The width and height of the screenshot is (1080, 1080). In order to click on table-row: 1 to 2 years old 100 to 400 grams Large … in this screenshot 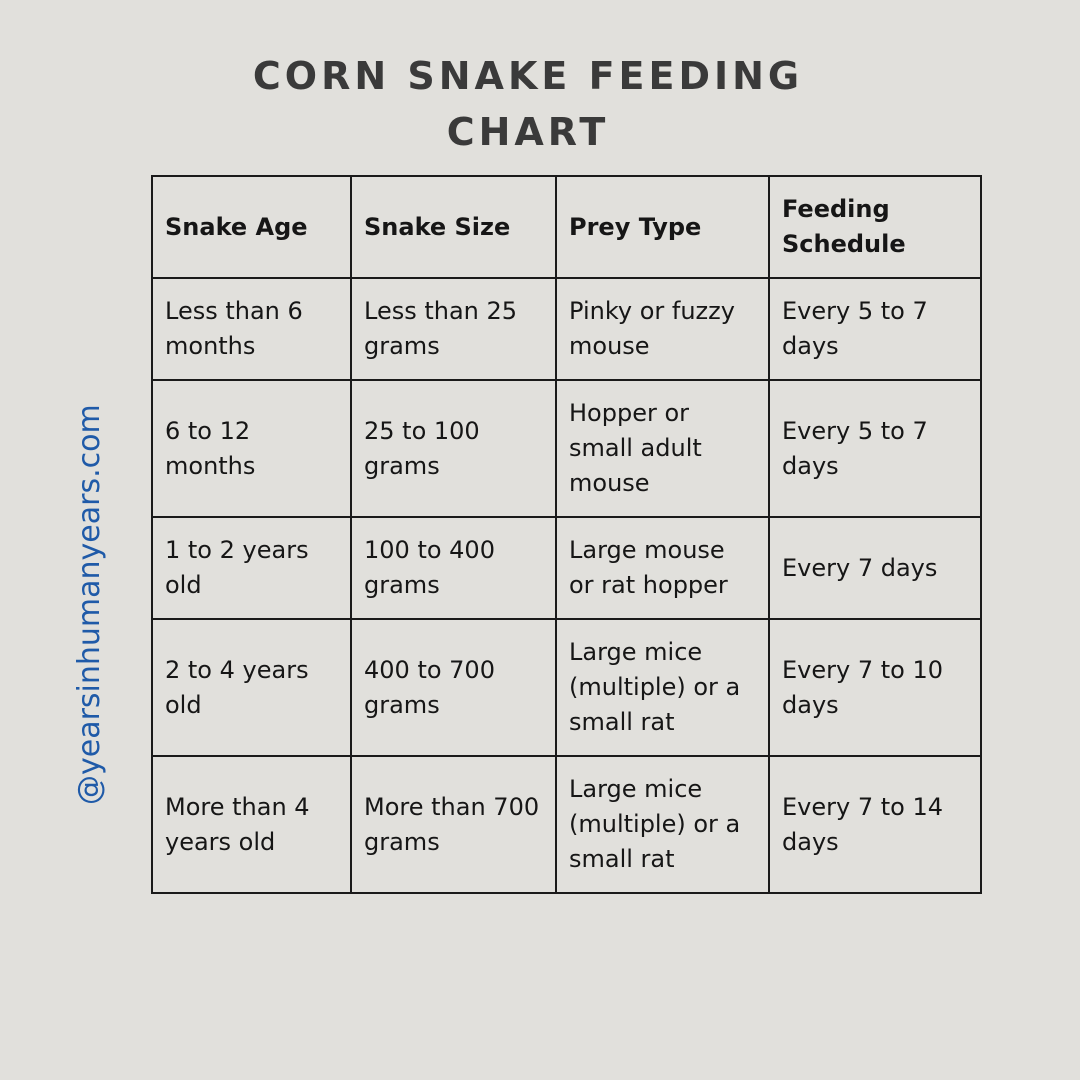, I will do `click(566, 568)`.